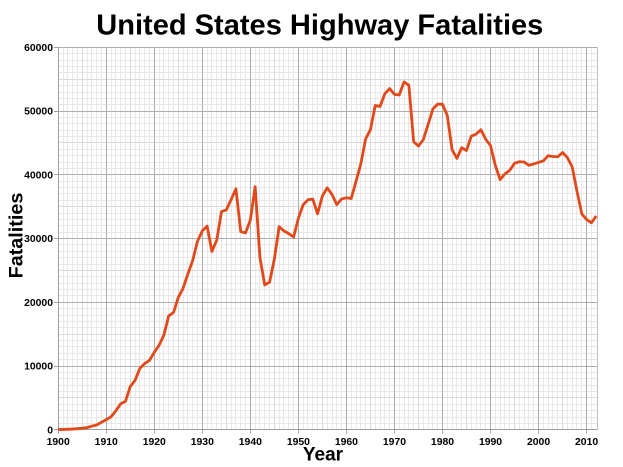  Describe the element at coordinates (319, 25) in the screenshot. I see `svg-text:United States Highway Fataliti: United States Highway Fatalities` at that location.